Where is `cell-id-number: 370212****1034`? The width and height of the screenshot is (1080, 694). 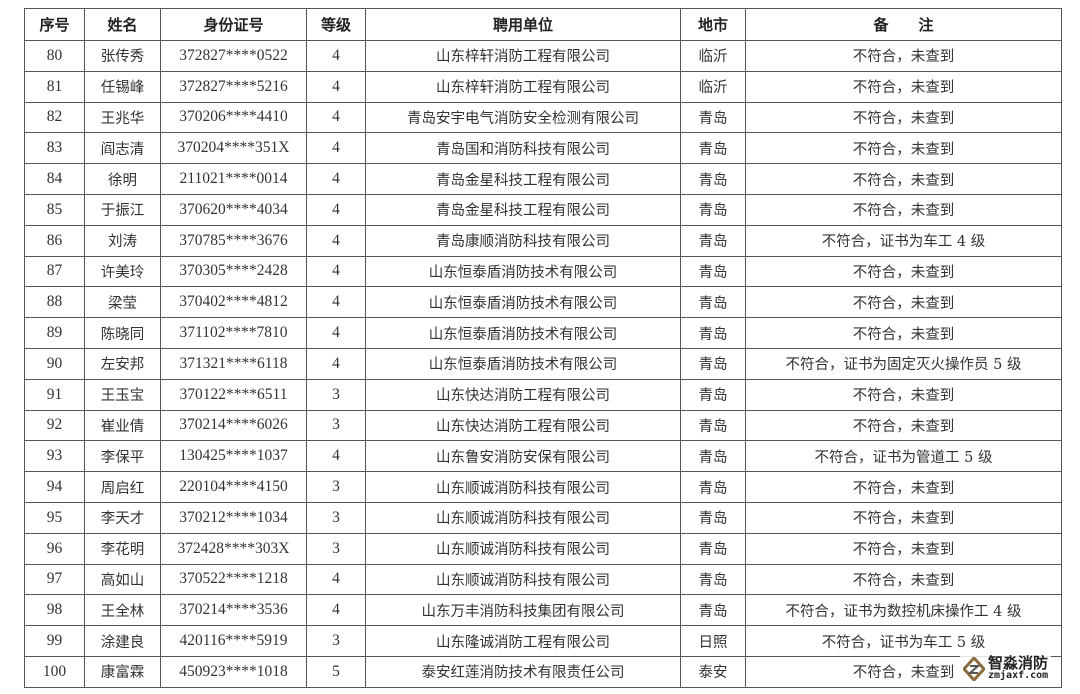 cell-id-number: 370212****1034 is located at coordinates (233, 517).